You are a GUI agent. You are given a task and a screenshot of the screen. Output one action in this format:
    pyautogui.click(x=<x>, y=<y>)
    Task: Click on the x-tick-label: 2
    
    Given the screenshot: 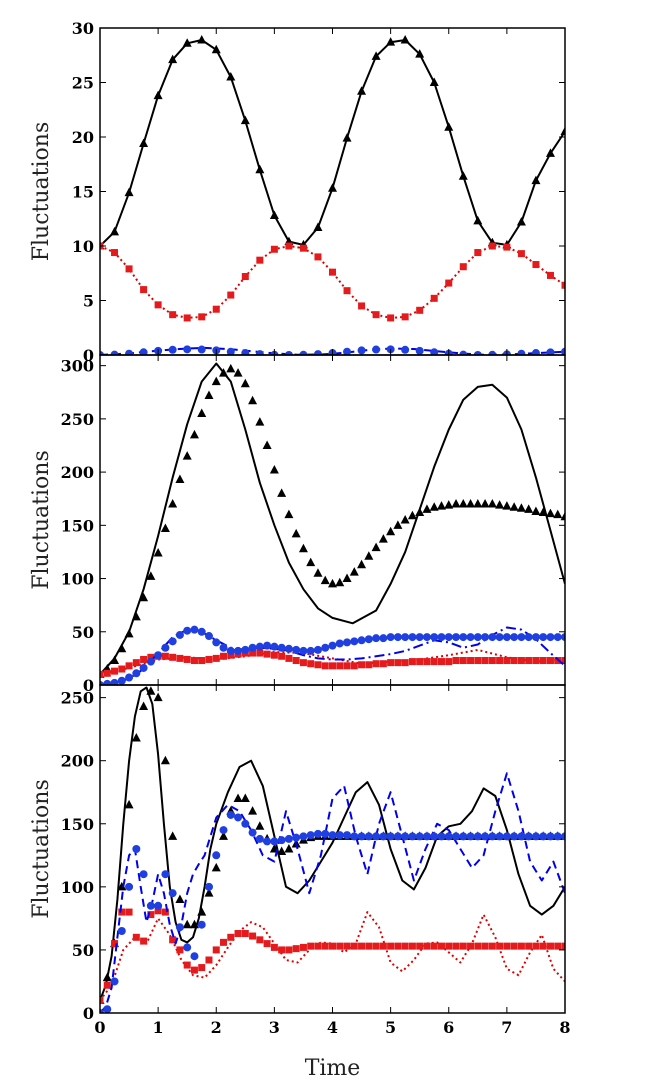 What is the action you would take?
    pyautogui.click(x=216, y=1027)
    